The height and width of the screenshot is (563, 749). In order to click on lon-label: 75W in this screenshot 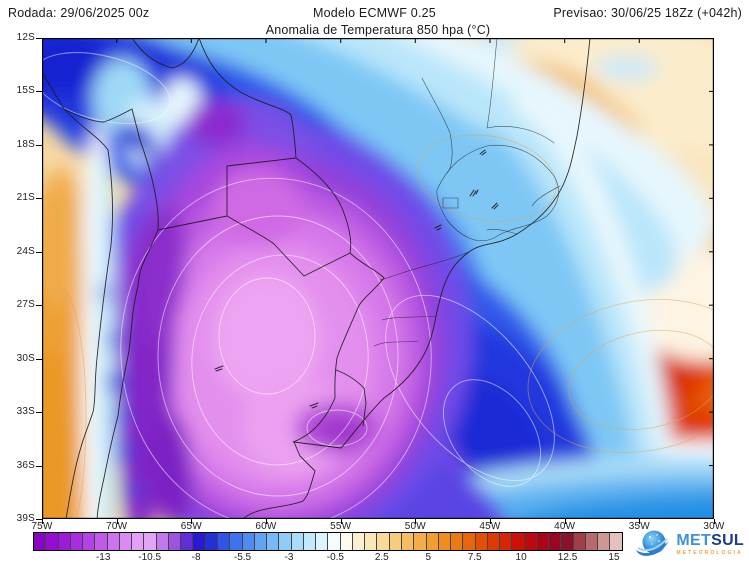, I will do `click(42, 526)`.